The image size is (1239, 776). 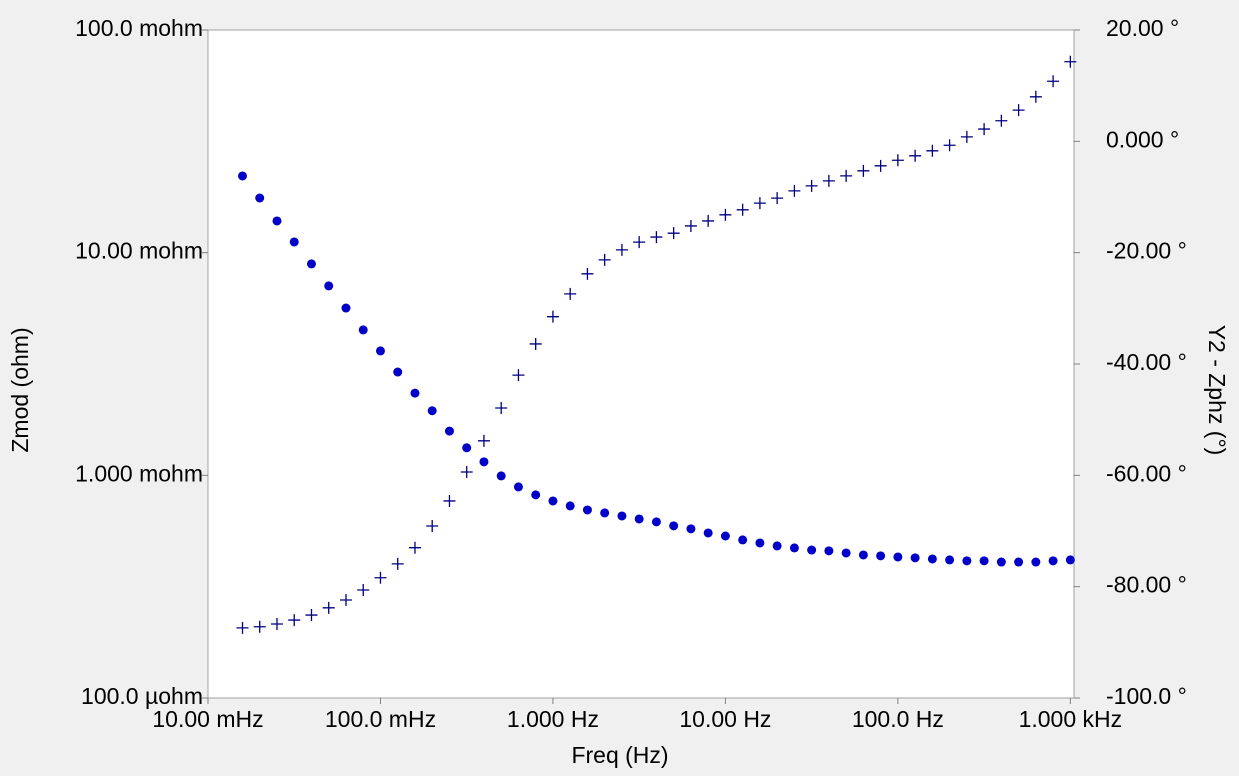 What do you see at coordinates (1146, 251) in the screenshot?
I see `y2-tick-label: -20.00 °` at bounding box center [1146, 251].